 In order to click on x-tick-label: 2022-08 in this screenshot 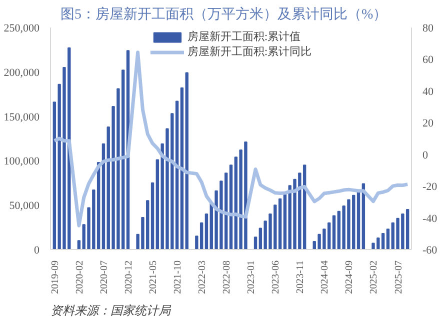, I will do `click(227, 277)`.